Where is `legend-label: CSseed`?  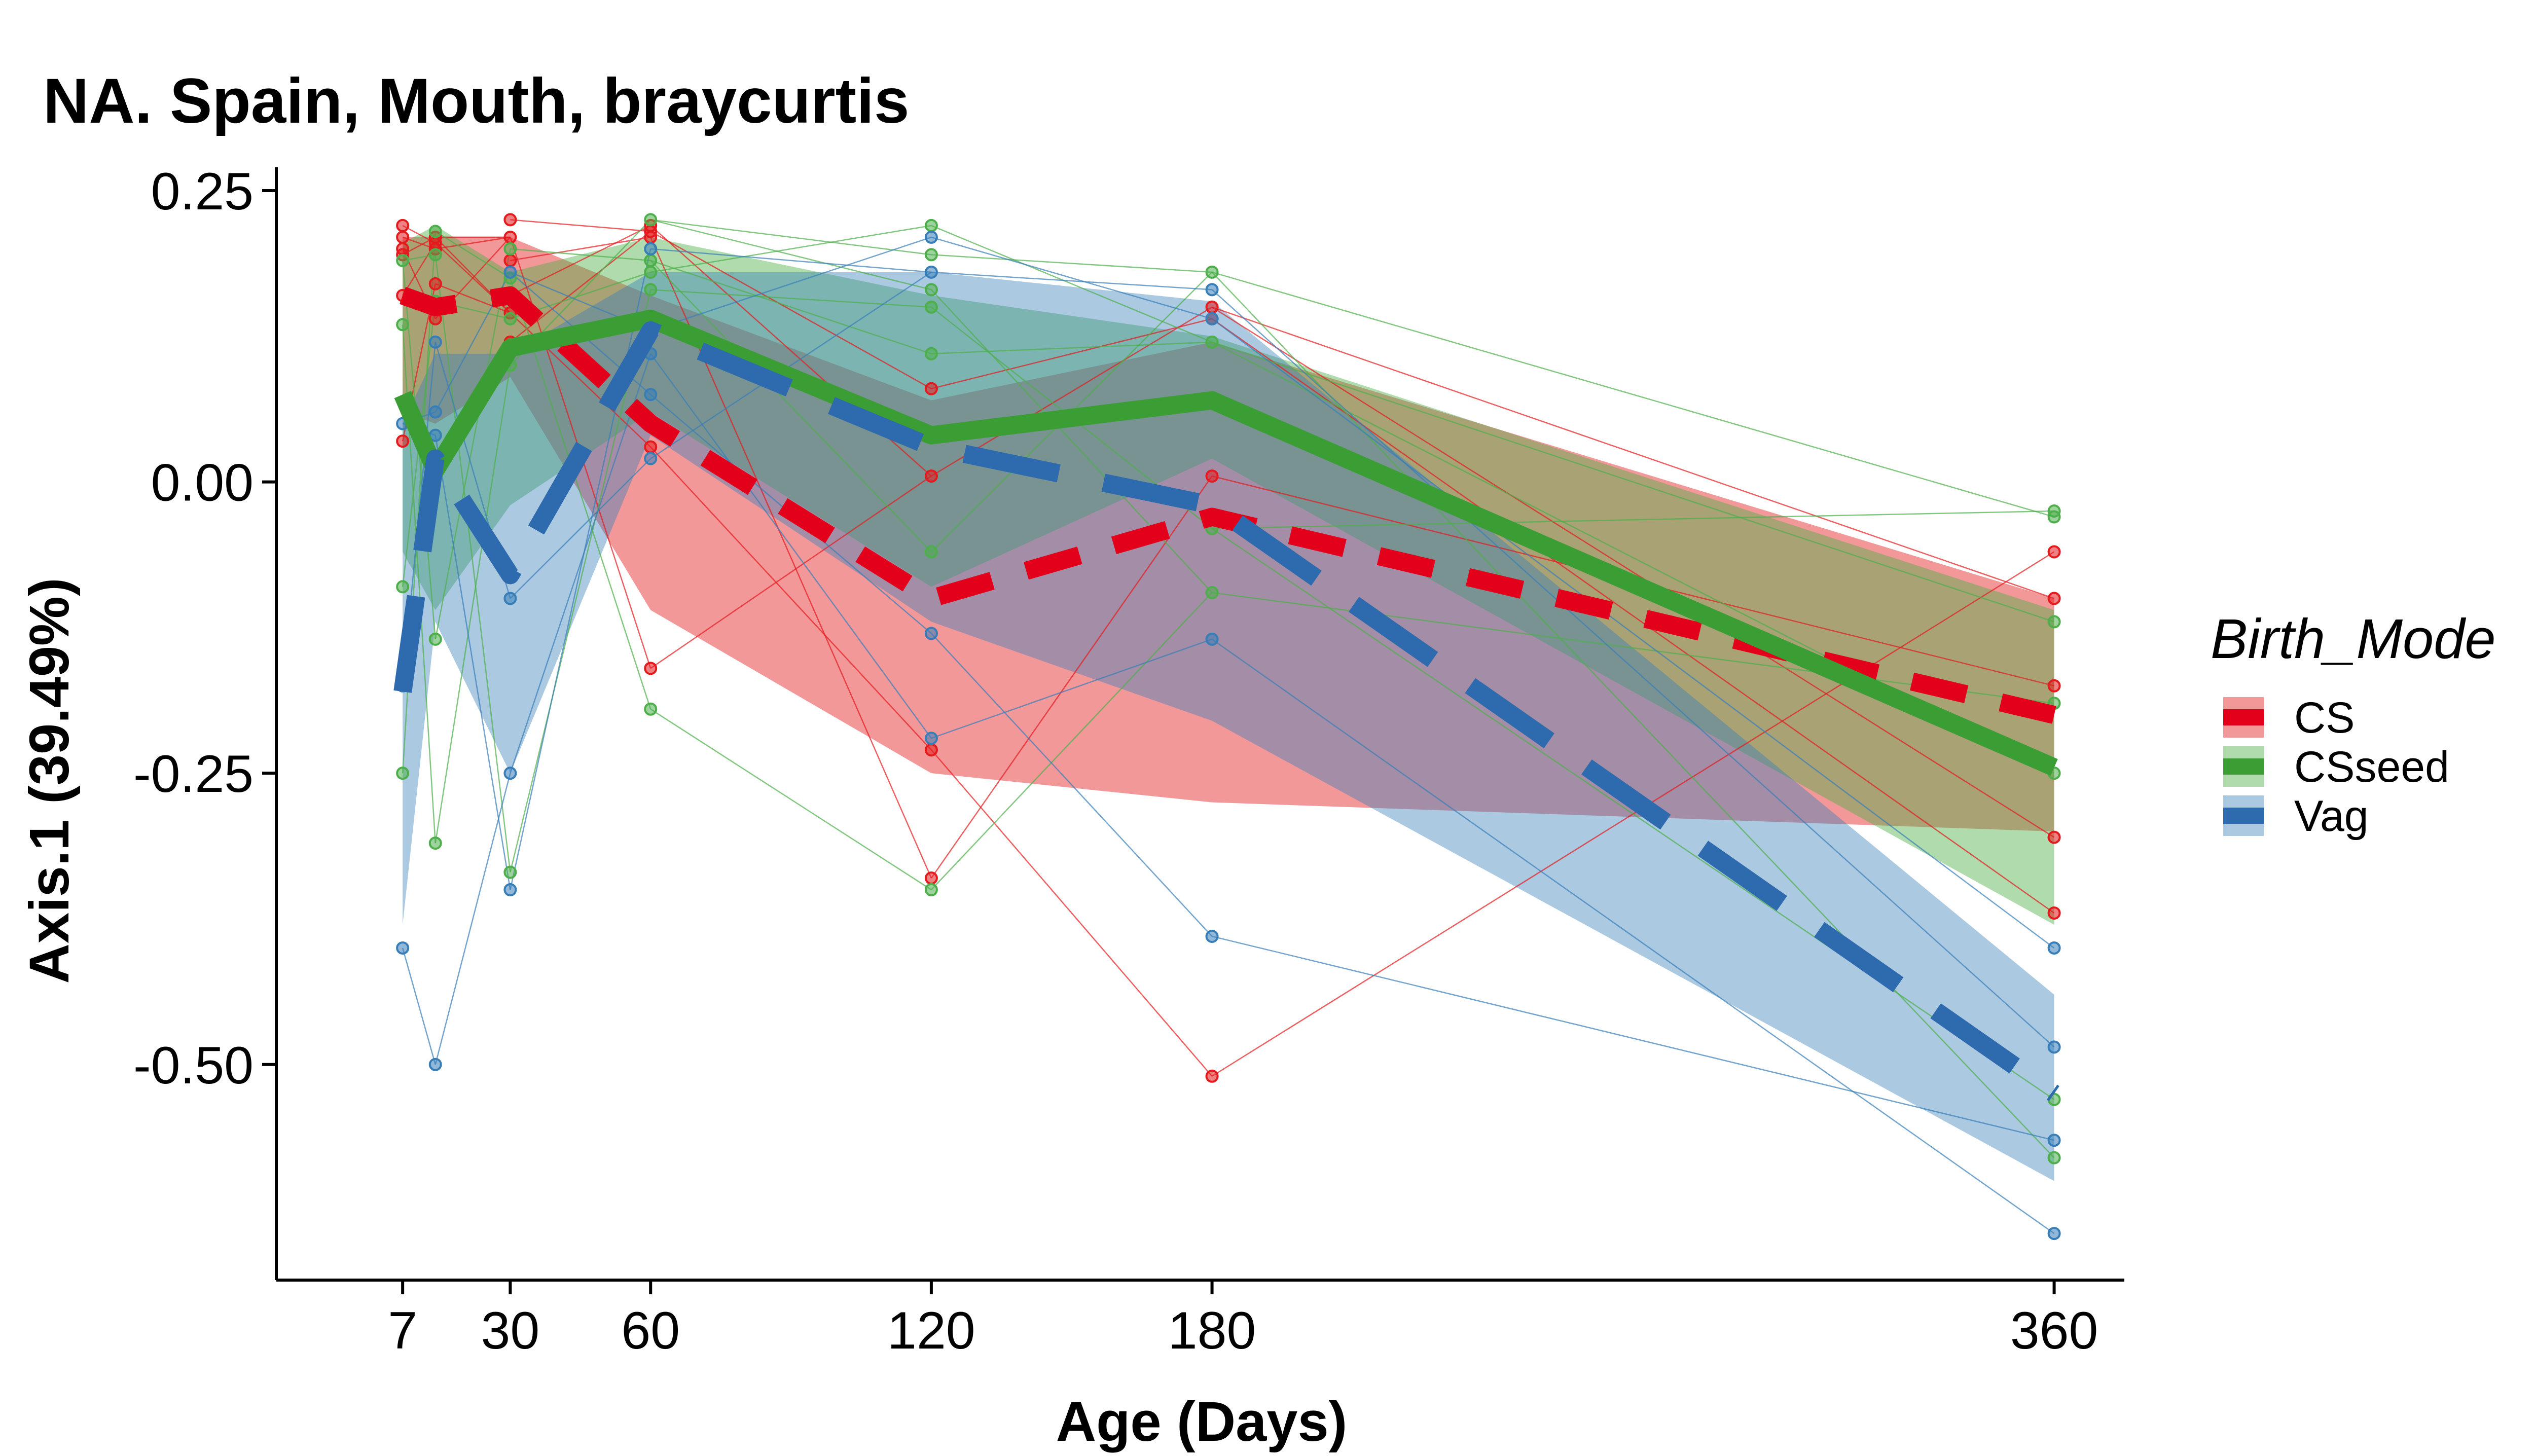
legend-label: CSseed is located at coordinates (2371, 767).